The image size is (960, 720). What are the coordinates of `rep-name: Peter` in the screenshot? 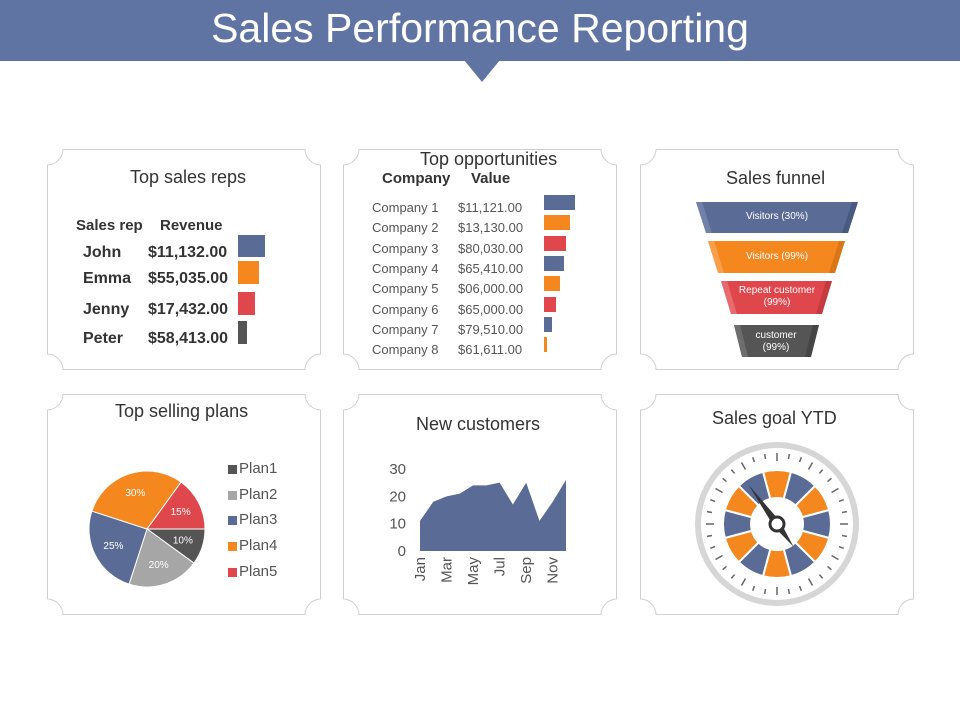 It's located at (103, 338).